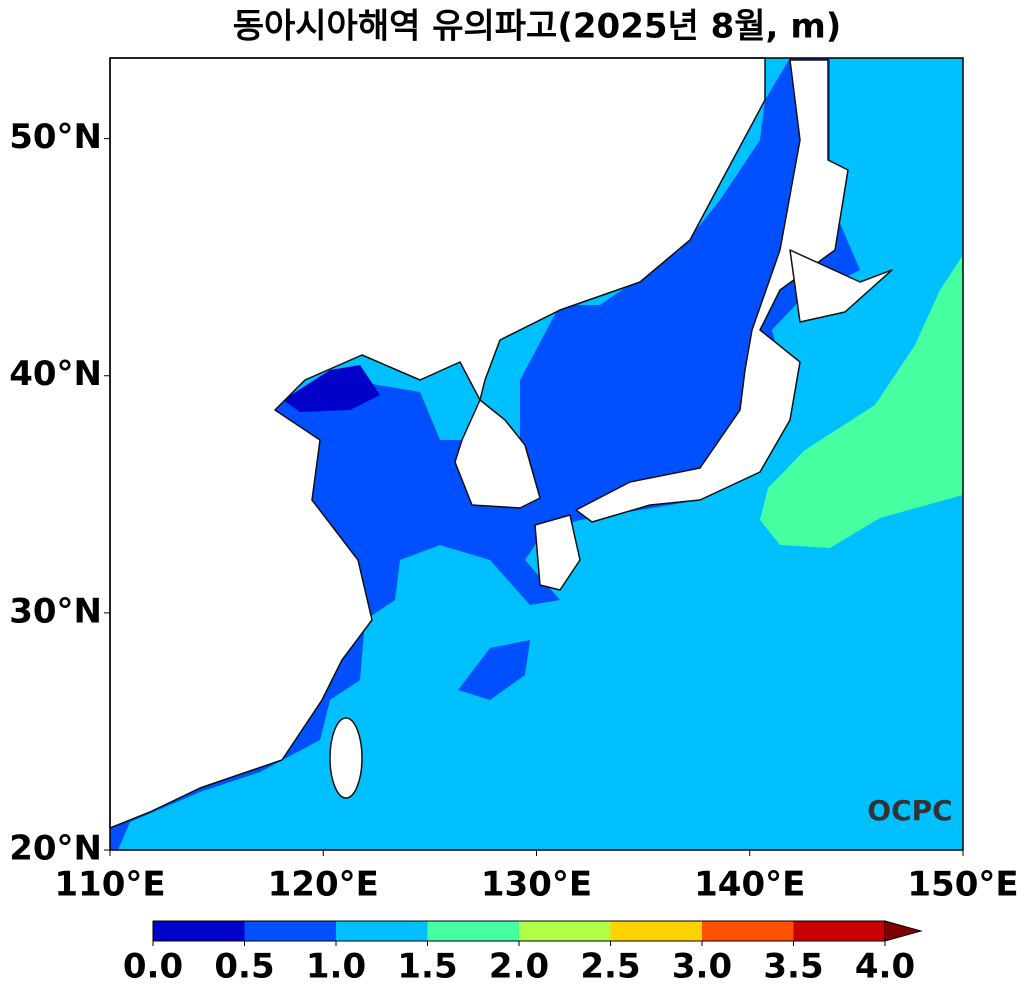 The height and width of the screenshot is (1004, 1025). Describe the element at coordinates (885, 967) in the screenshot. I see `colorbar-tick-label: 4.0` at that location.